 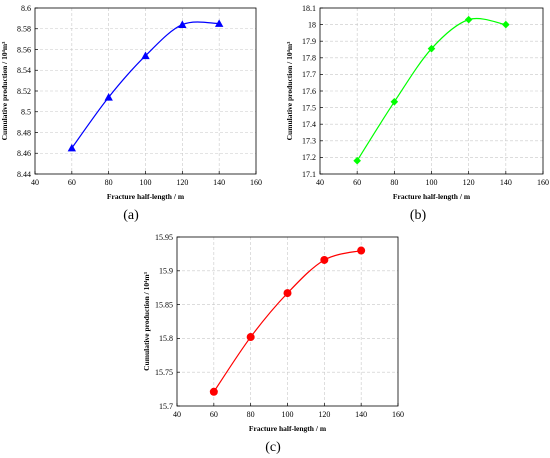 What do you see at coordinates (309, 124) in the screenshot?
I see `y-tick-label: 17.4` at bounding box center [309, 124].